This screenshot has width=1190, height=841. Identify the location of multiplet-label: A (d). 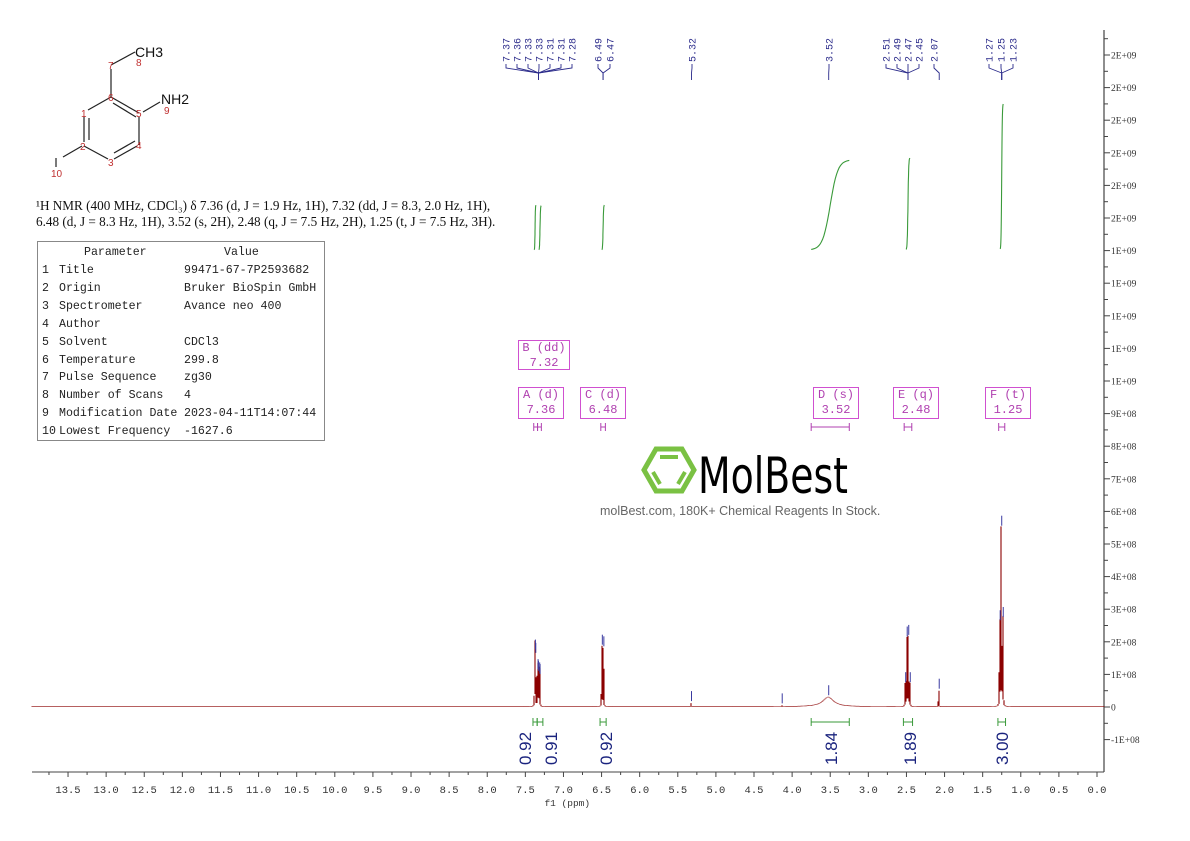
(540, 395).